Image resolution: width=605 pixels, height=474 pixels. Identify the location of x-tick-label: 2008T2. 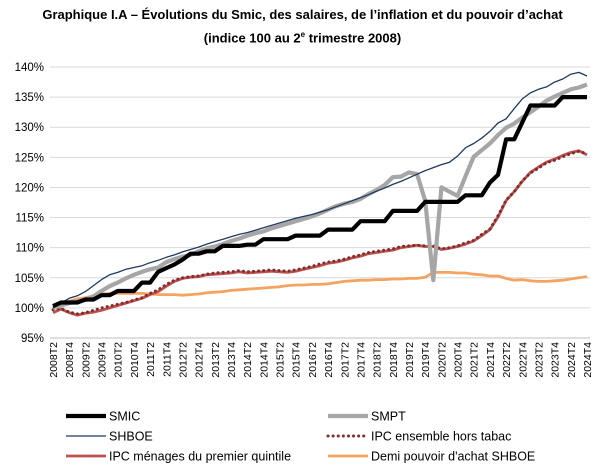
(54, 360).